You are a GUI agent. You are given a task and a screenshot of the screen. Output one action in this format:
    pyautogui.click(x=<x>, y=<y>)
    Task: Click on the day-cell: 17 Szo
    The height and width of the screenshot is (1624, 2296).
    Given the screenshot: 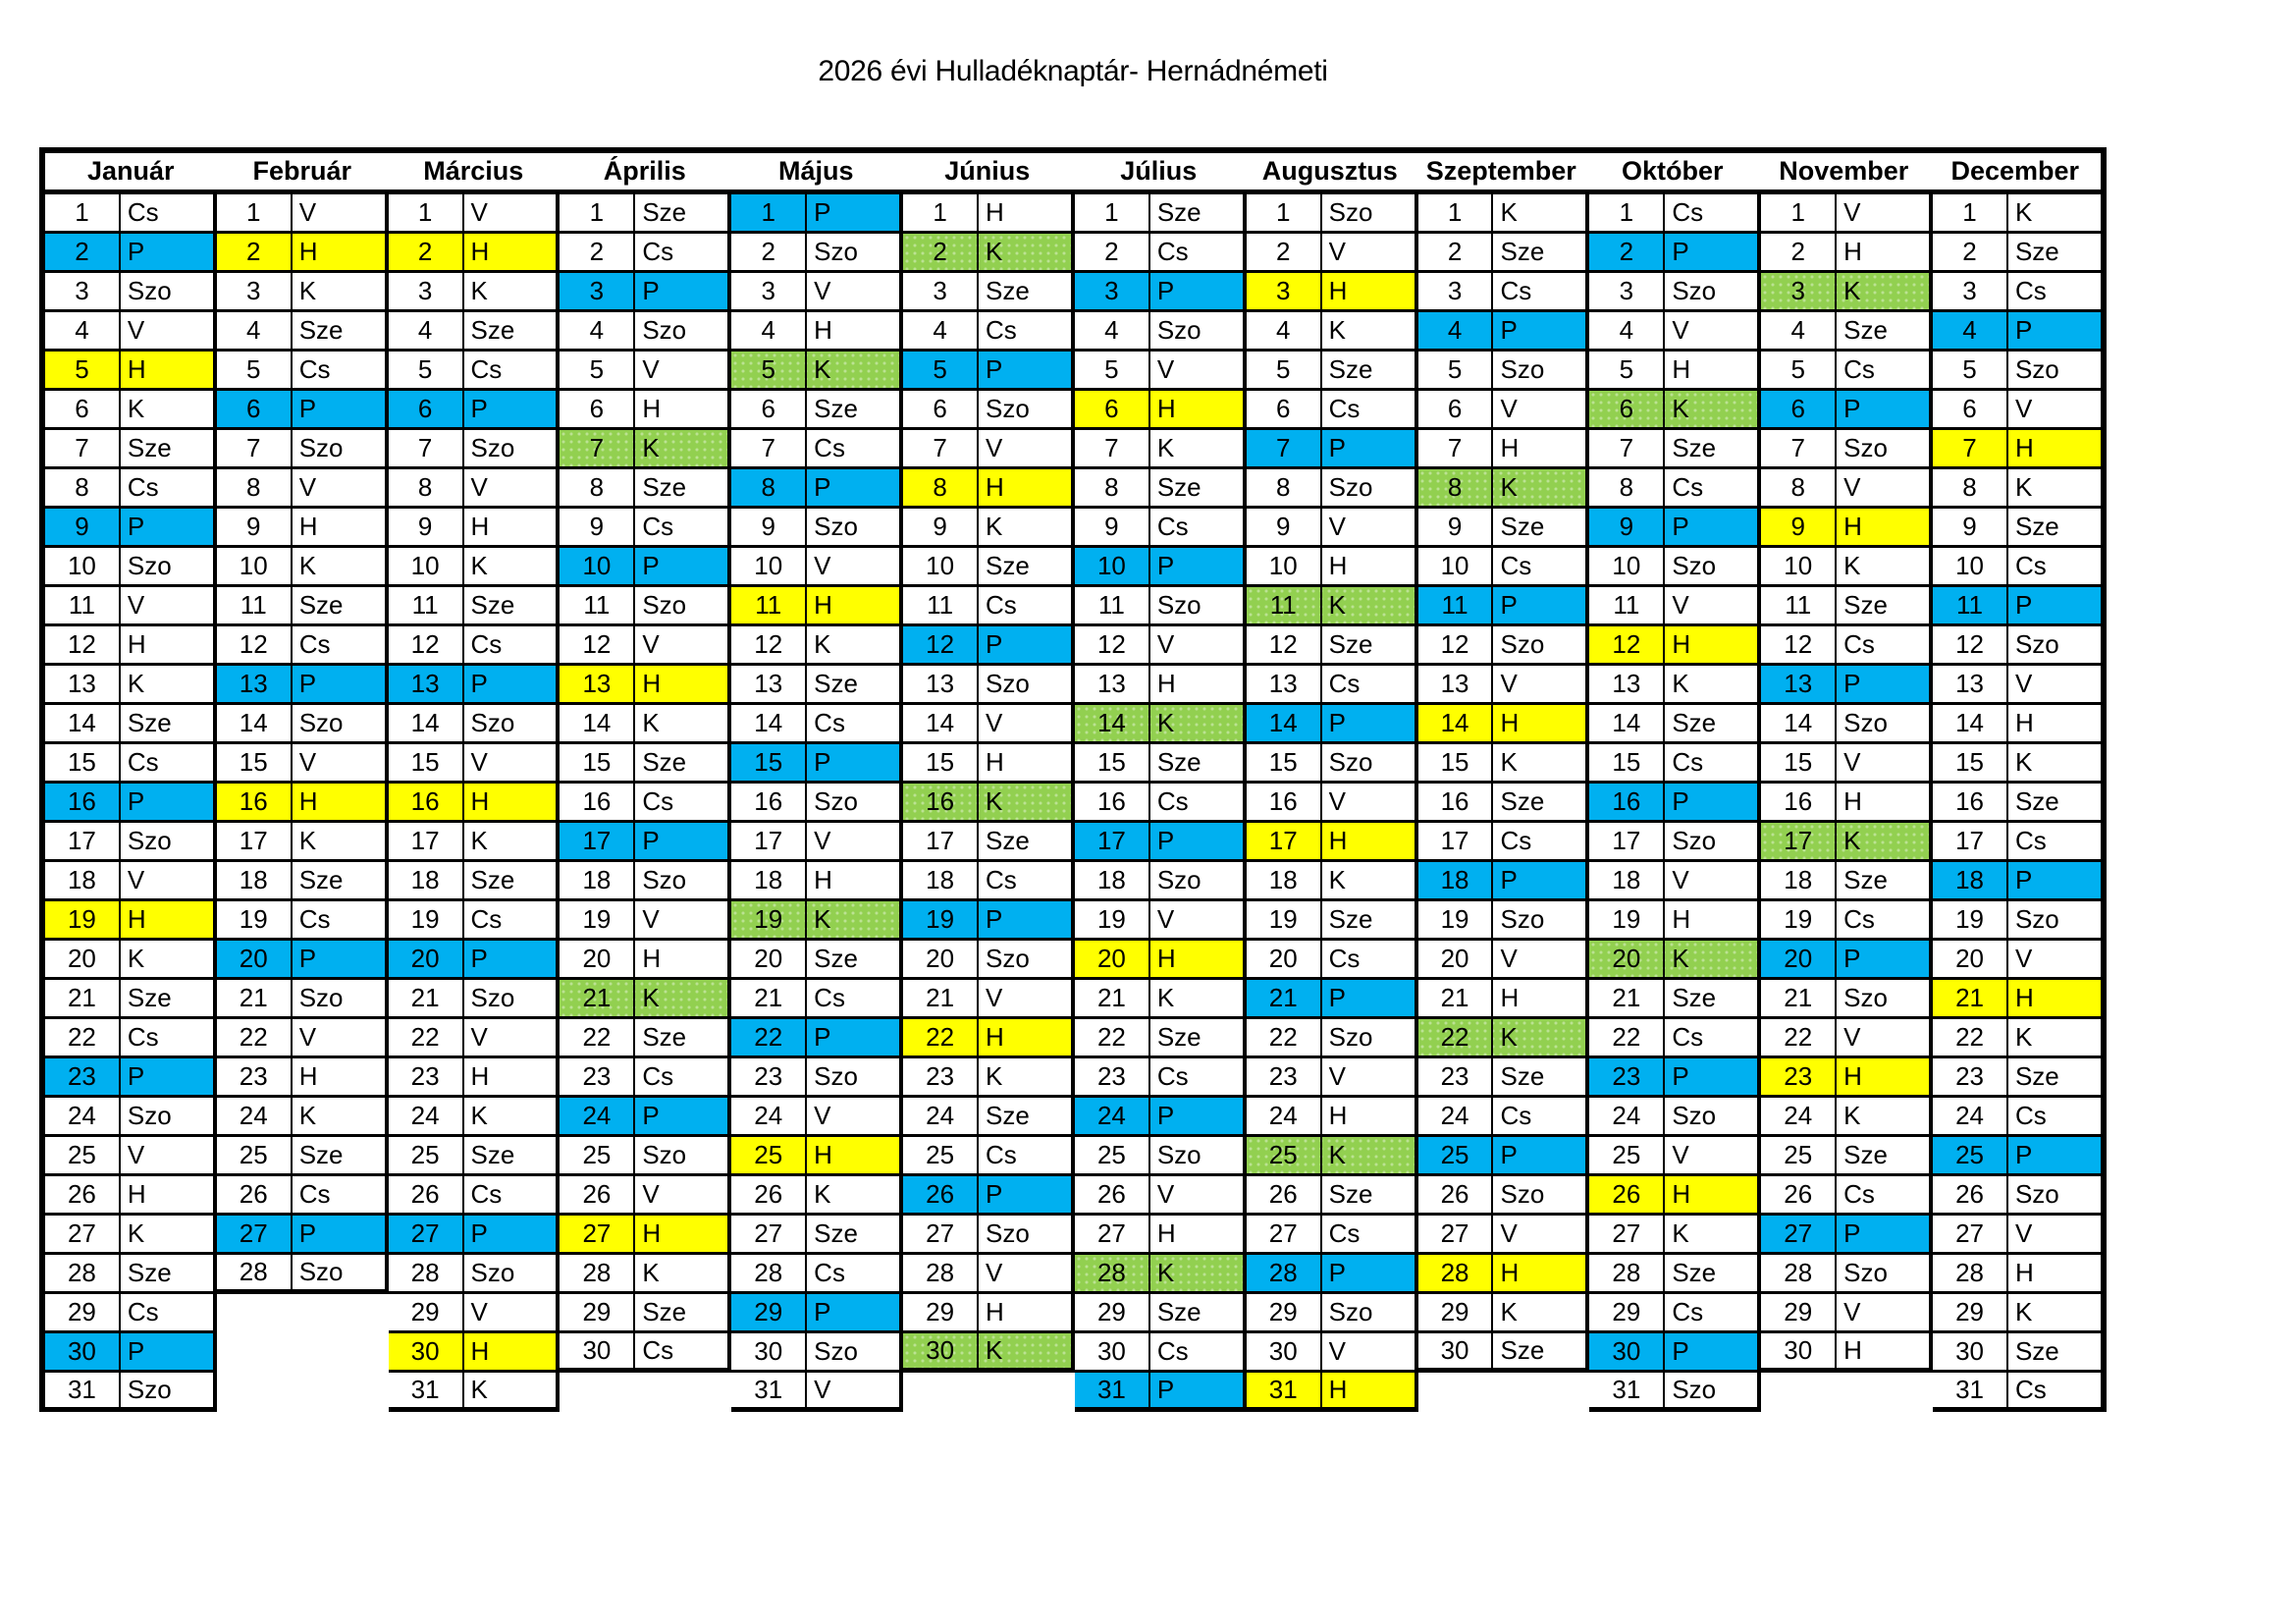 What is the action you would take?
    pyautogui.click(x=129, y=842)
    